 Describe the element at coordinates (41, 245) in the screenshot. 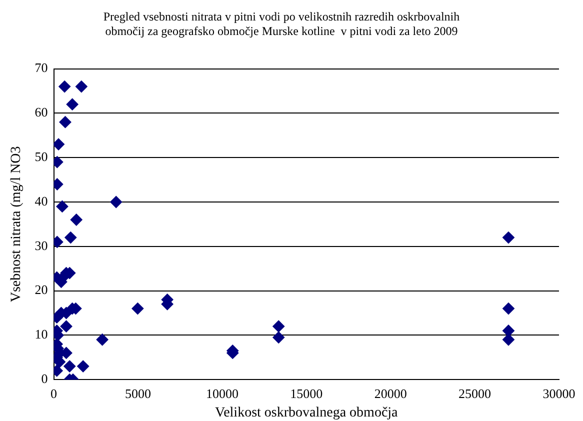

I see `y-tick-label: 30` at that location.